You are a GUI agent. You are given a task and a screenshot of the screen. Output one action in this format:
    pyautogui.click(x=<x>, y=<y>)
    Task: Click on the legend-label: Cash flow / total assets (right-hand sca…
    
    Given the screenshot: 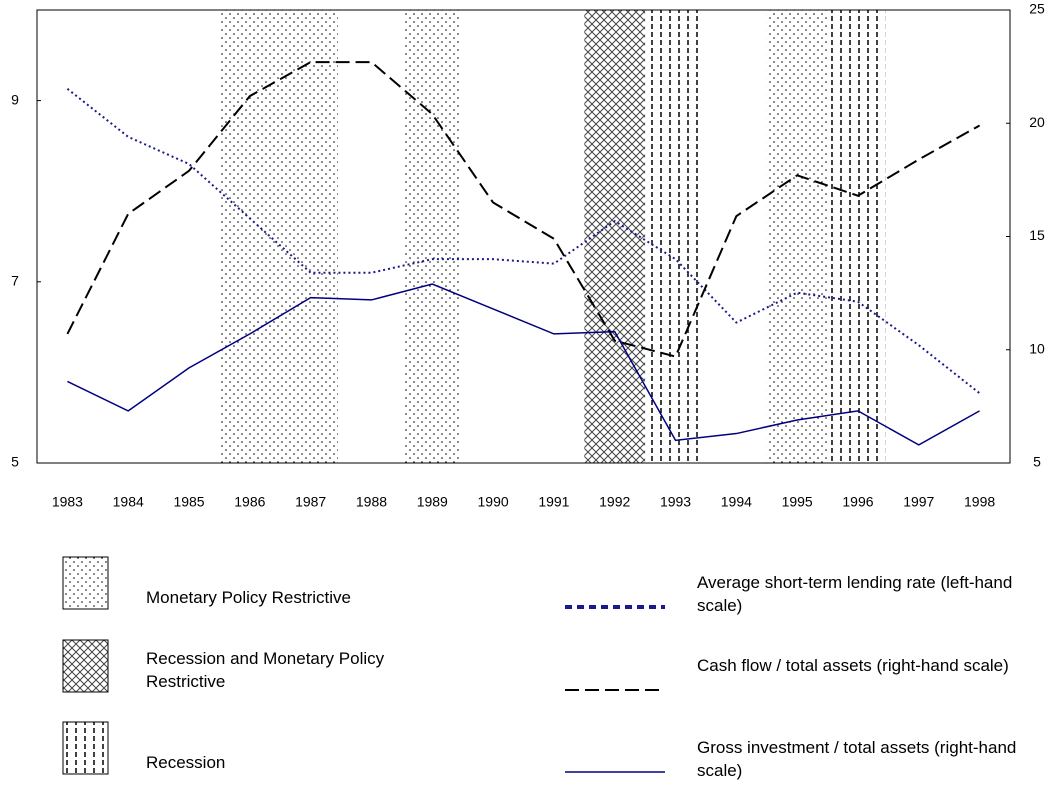 What is the action you would take?
    pyautogui.click(x=853, y=665)
    